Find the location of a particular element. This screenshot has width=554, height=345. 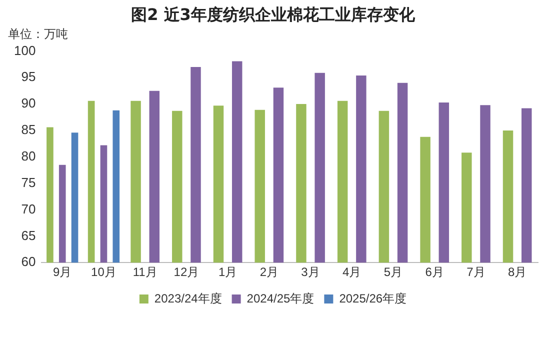

x-tick-label: 3月 is located at coordinates (310, 272).